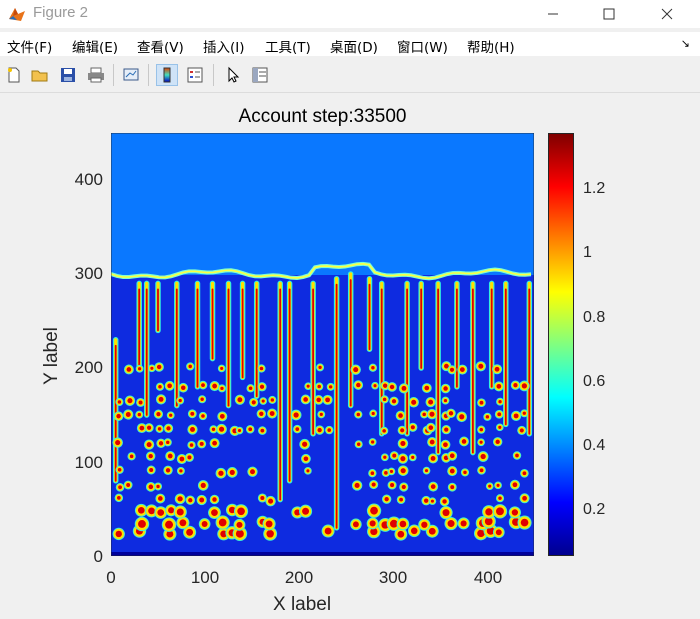 This screenshot has width=700, height=619. What do you see at coordinates (685, 44) in the screenshot?
I see `dock-arrow-icon: ↘` at bounding box center [685, 44].